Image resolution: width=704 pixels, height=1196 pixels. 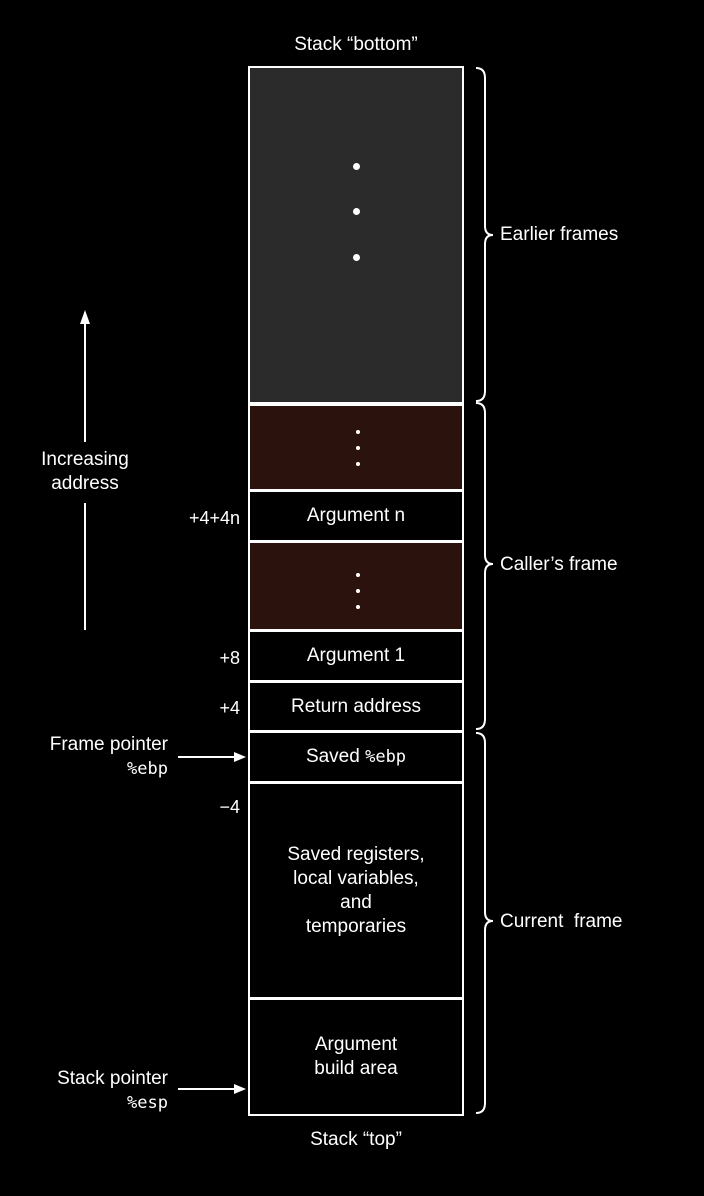 I want to click on current-frame-label: Current frame, so click(x=561, y=921).